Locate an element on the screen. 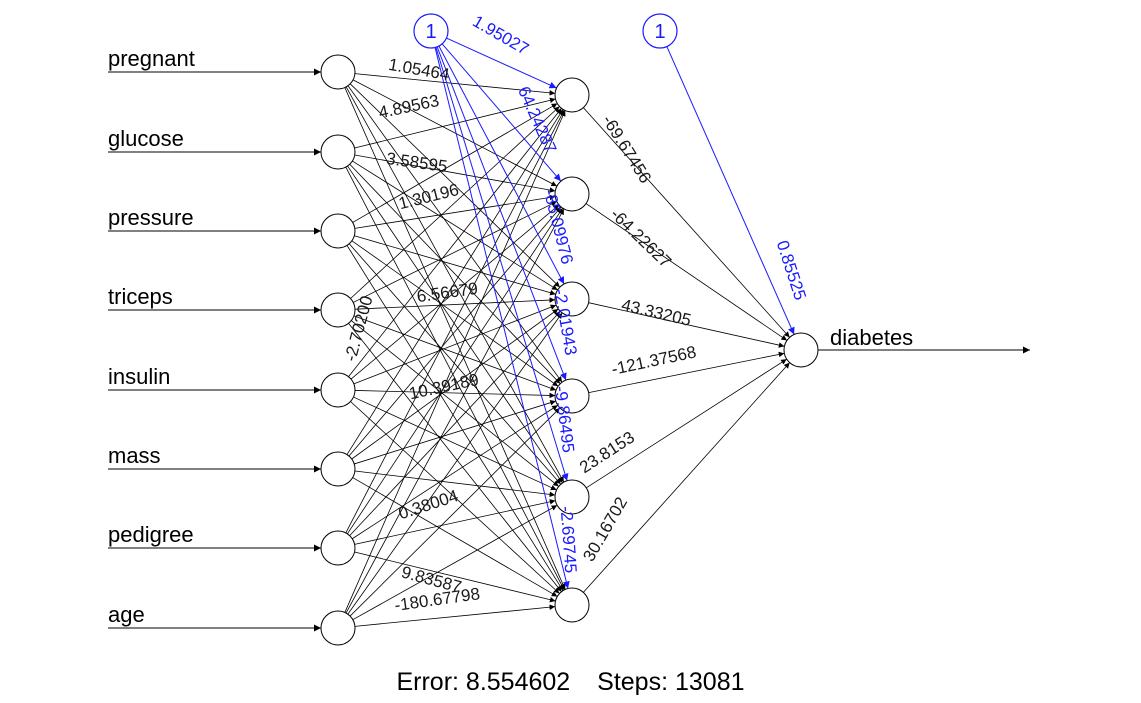 The image size is (1141, 703). edge-triceps-h5 is located at coordinates (455, 403).